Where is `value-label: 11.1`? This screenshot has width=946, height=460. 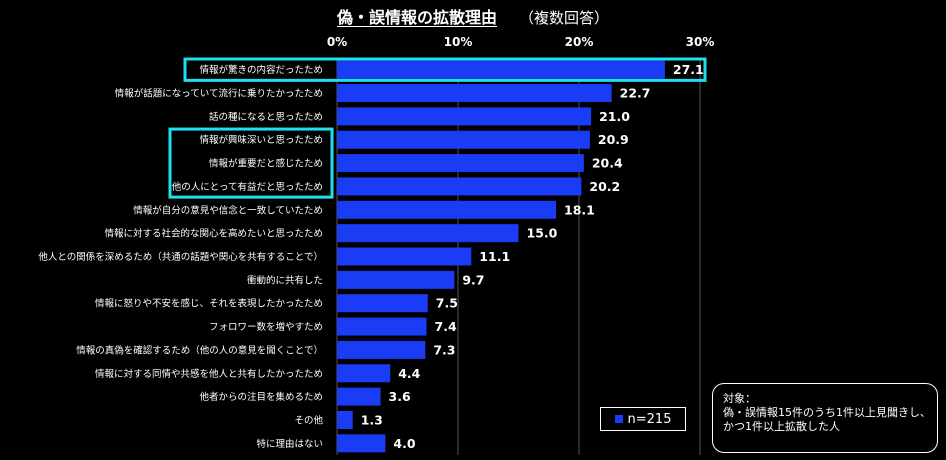
value-label: 11.1 is located at coordinates (494, 256).